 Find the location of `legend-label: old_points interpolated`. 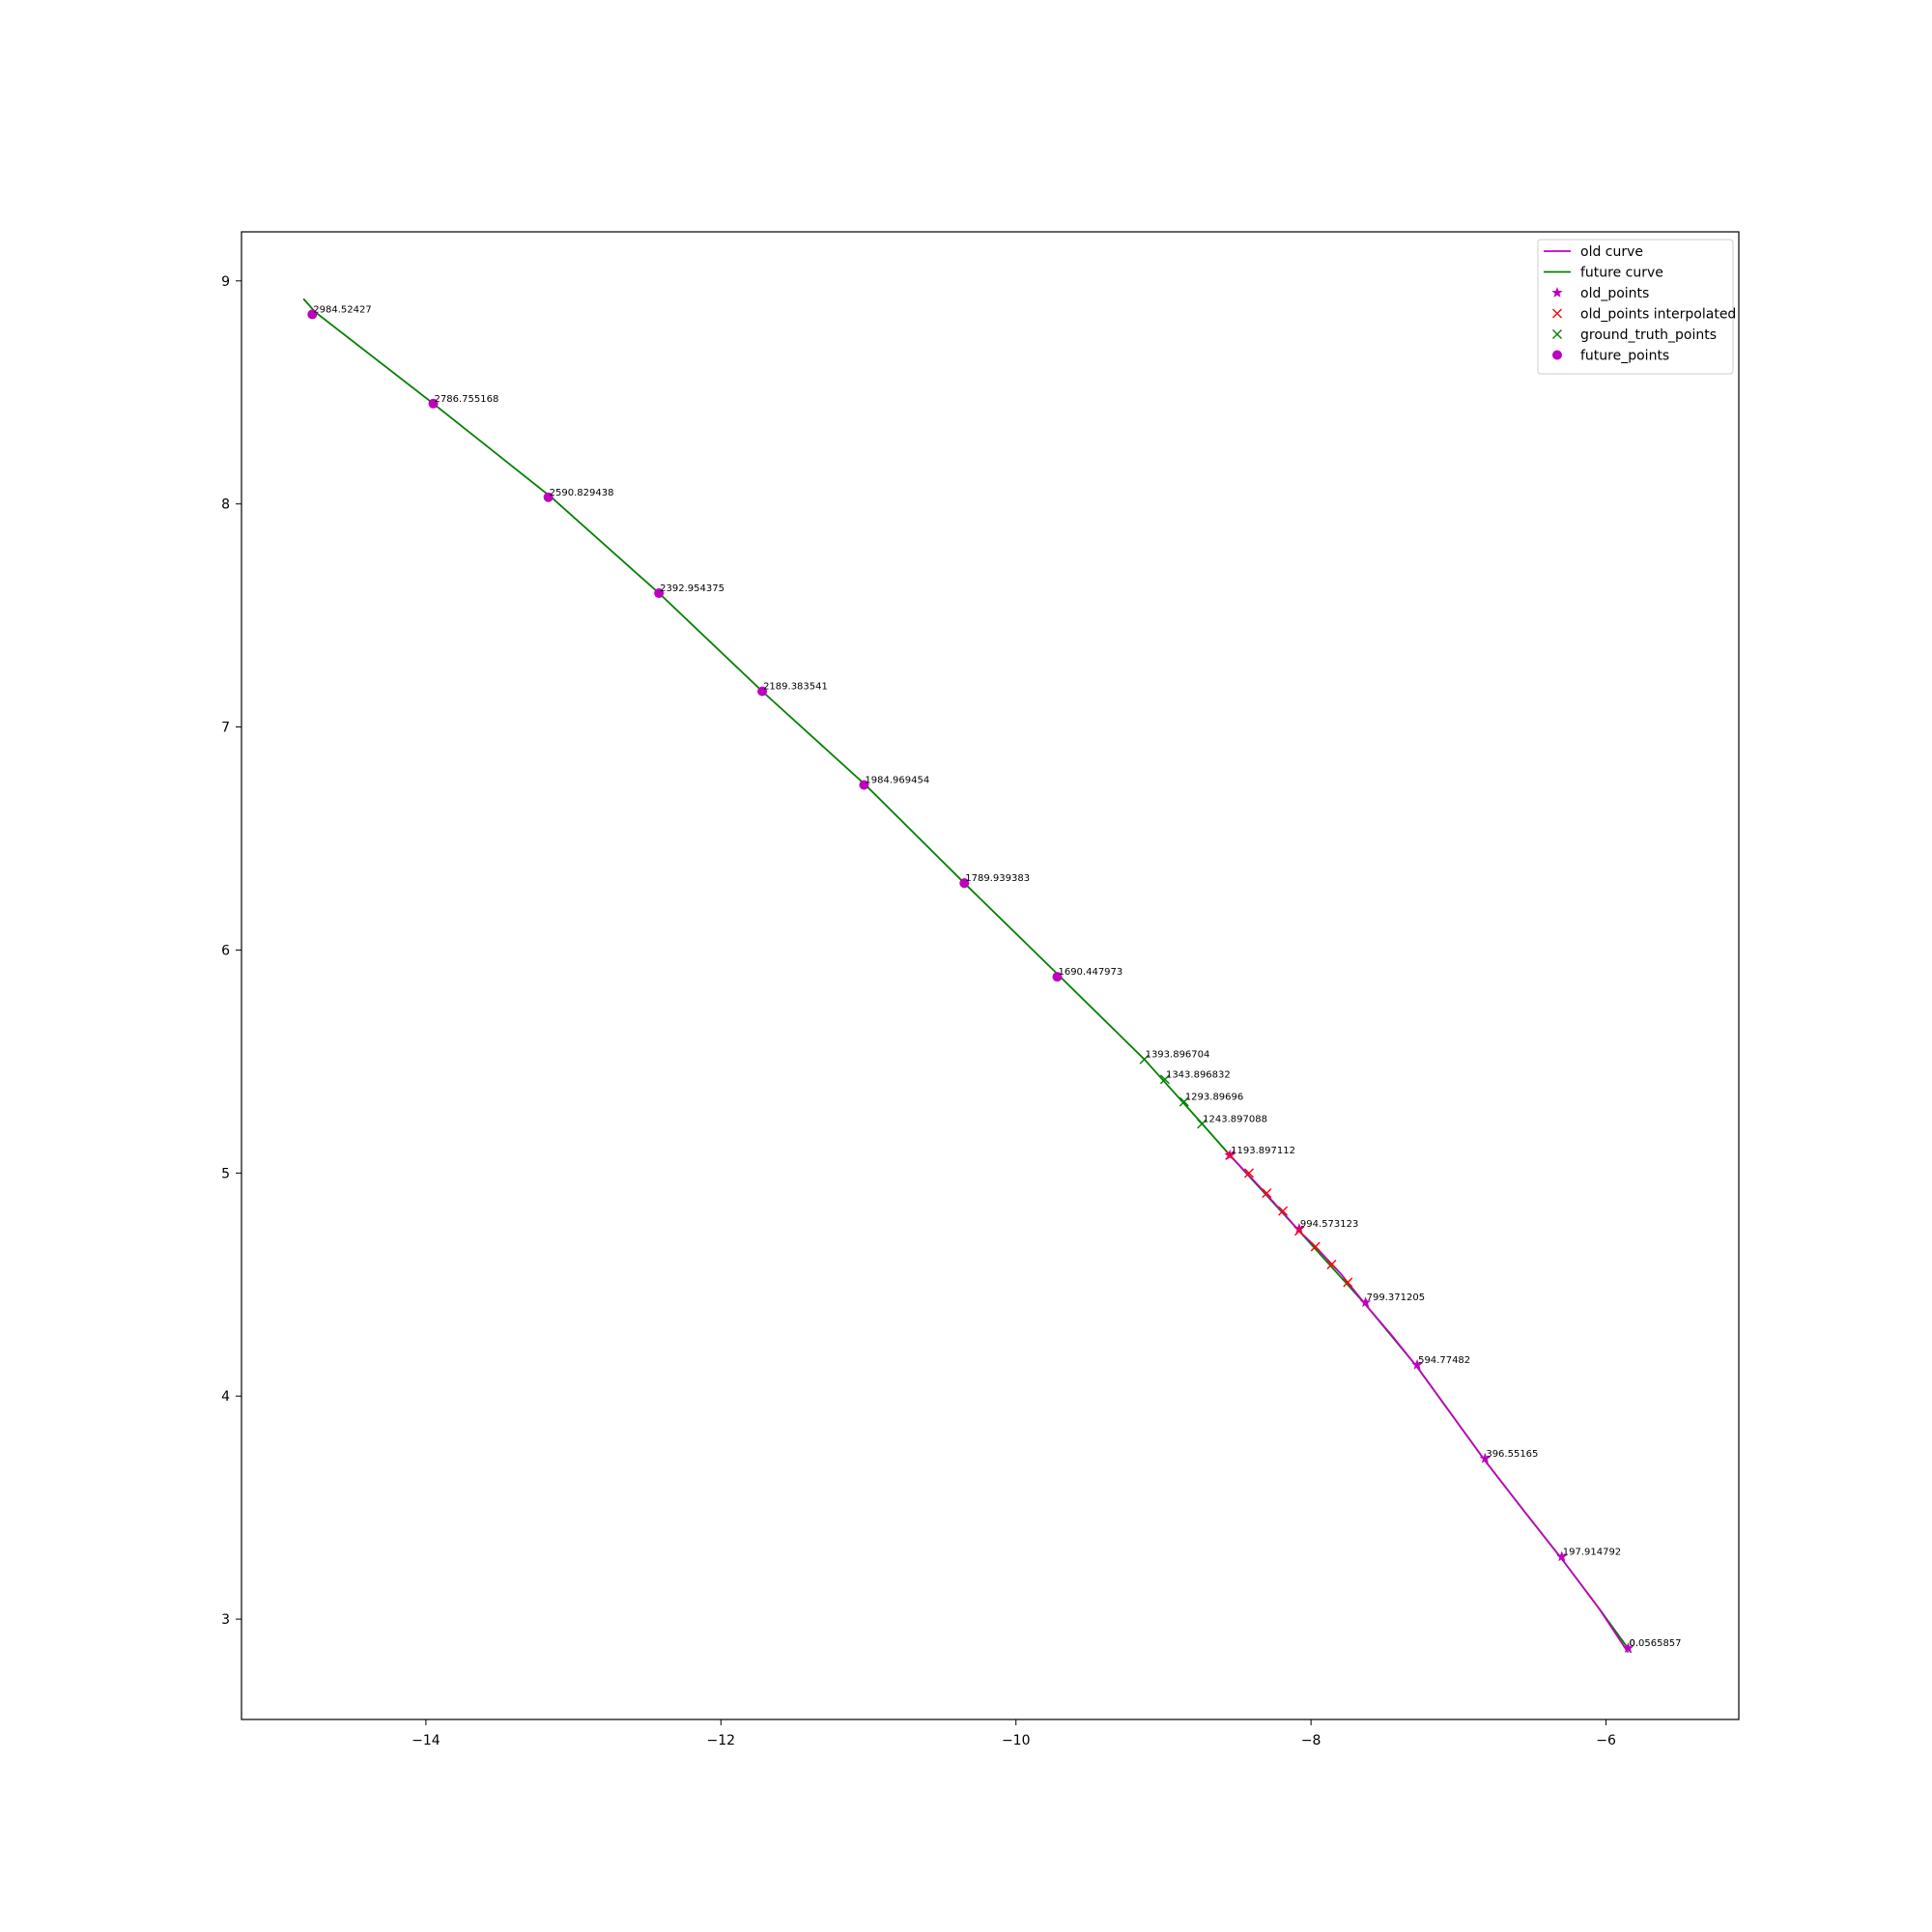

legend-label: old_points interpolated is located at coordinates (1658, 315).